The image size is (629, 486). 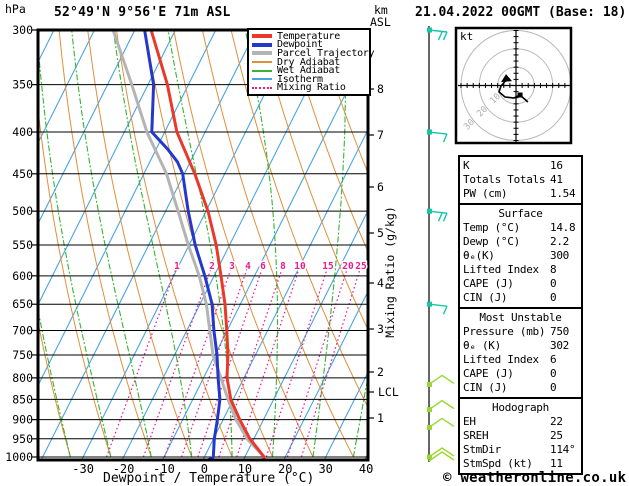 What do you see at coordinates (328, 266) in the screenshot?
I see `mixing-ratio-label: 15` at bounding box center [328, 266].